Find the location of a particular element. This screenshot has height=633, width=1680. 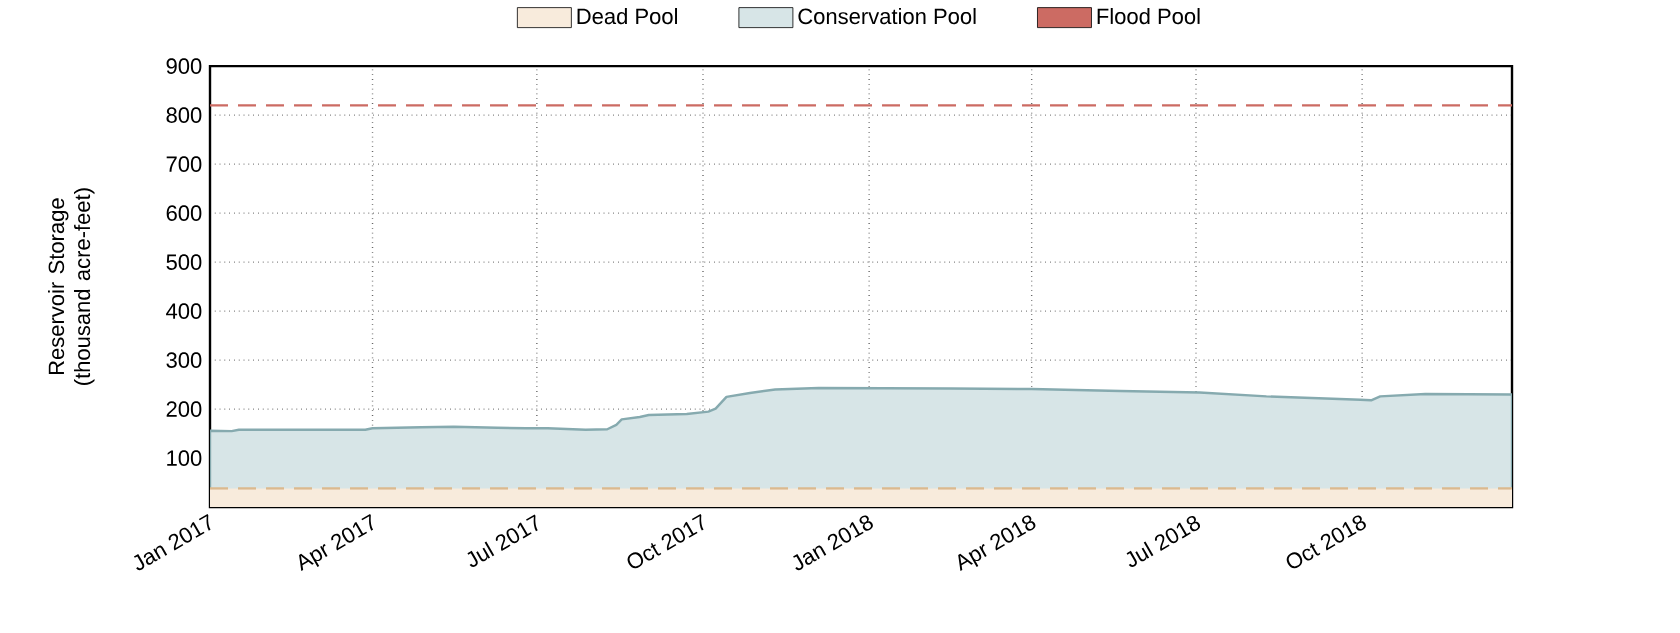

legend-label: Conservation Pool is located at coordinates (887, 16).